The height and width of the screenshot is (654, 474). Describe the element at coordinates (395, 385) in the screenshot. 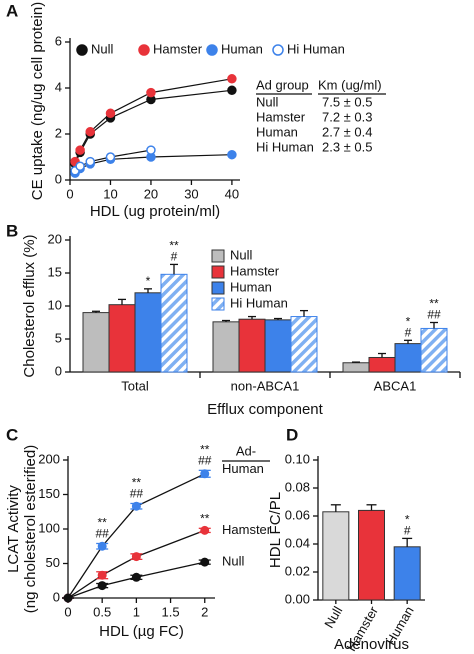

I see `x-tick-label: ABCA1` at that location.